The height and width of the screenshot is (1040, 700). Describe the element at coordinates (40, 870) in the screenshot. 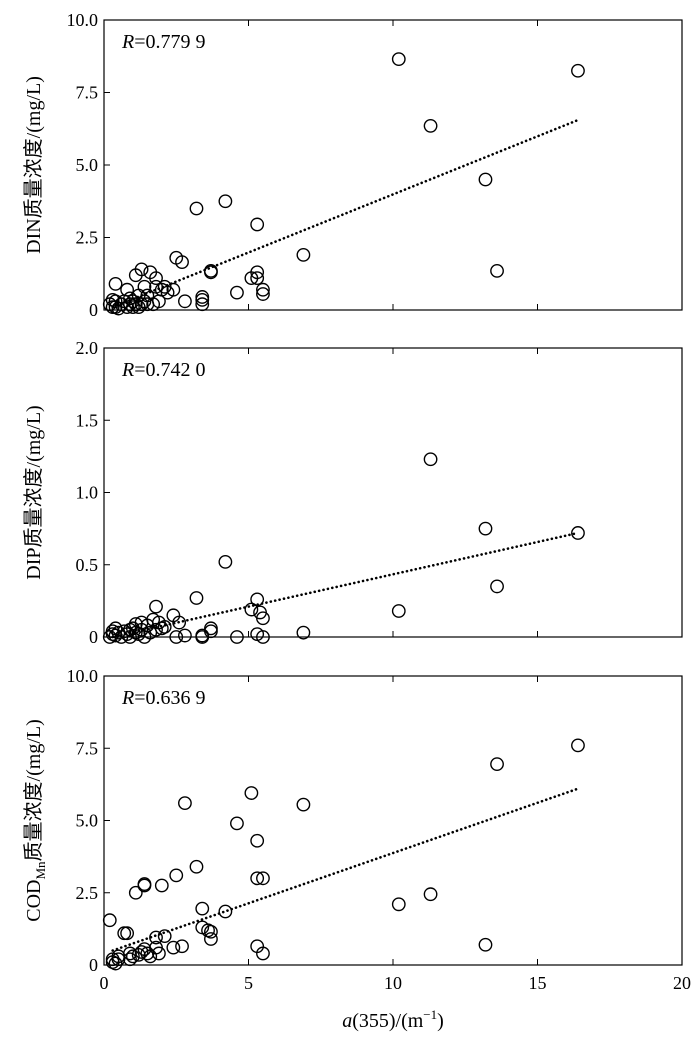

I see `y-axis-label-sub: Mn` at that location.